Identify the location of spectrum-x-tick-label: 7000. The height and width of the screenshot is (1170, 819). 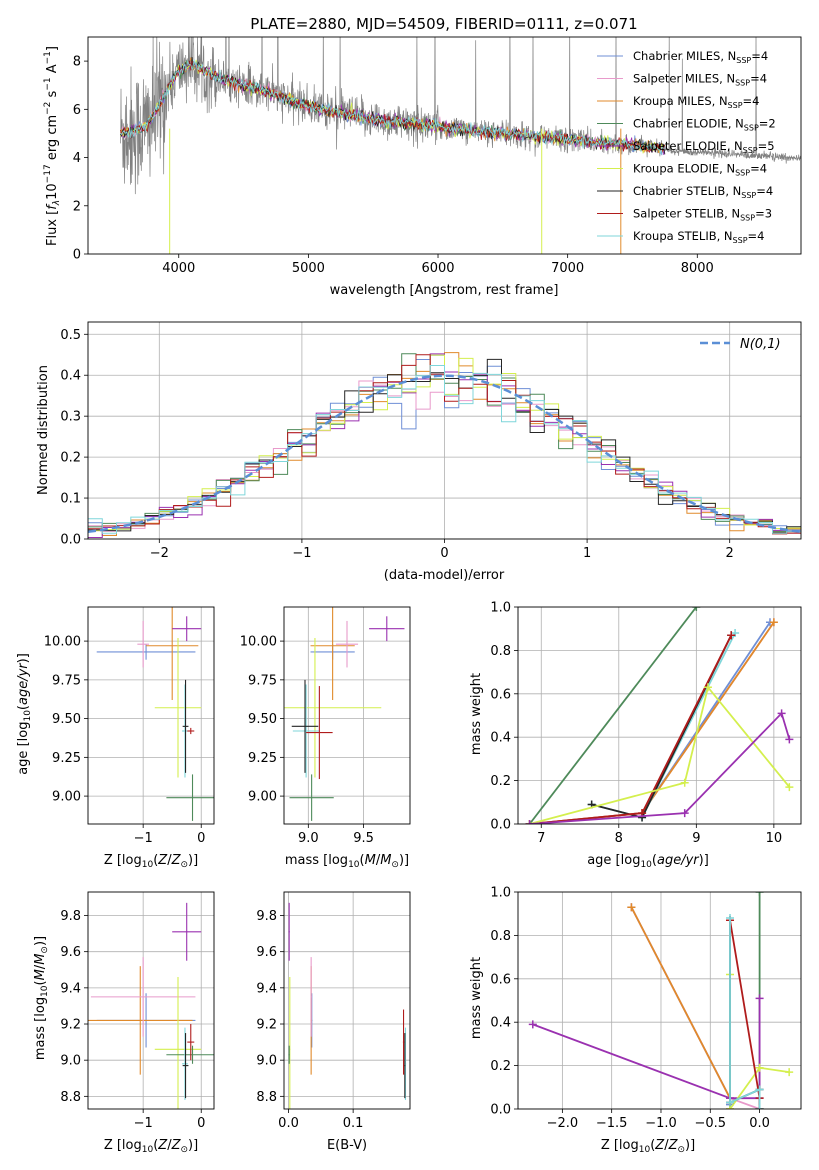
(567, 268).